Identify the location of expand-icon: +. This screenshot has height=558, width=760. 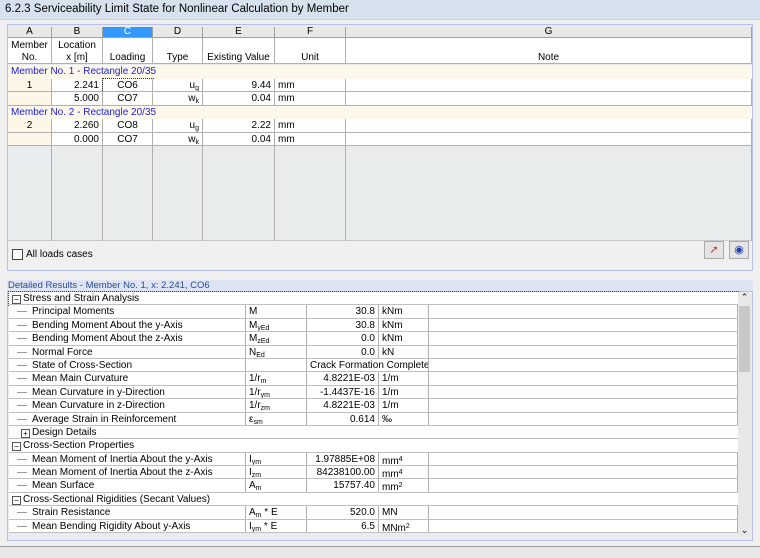
(25, 433).